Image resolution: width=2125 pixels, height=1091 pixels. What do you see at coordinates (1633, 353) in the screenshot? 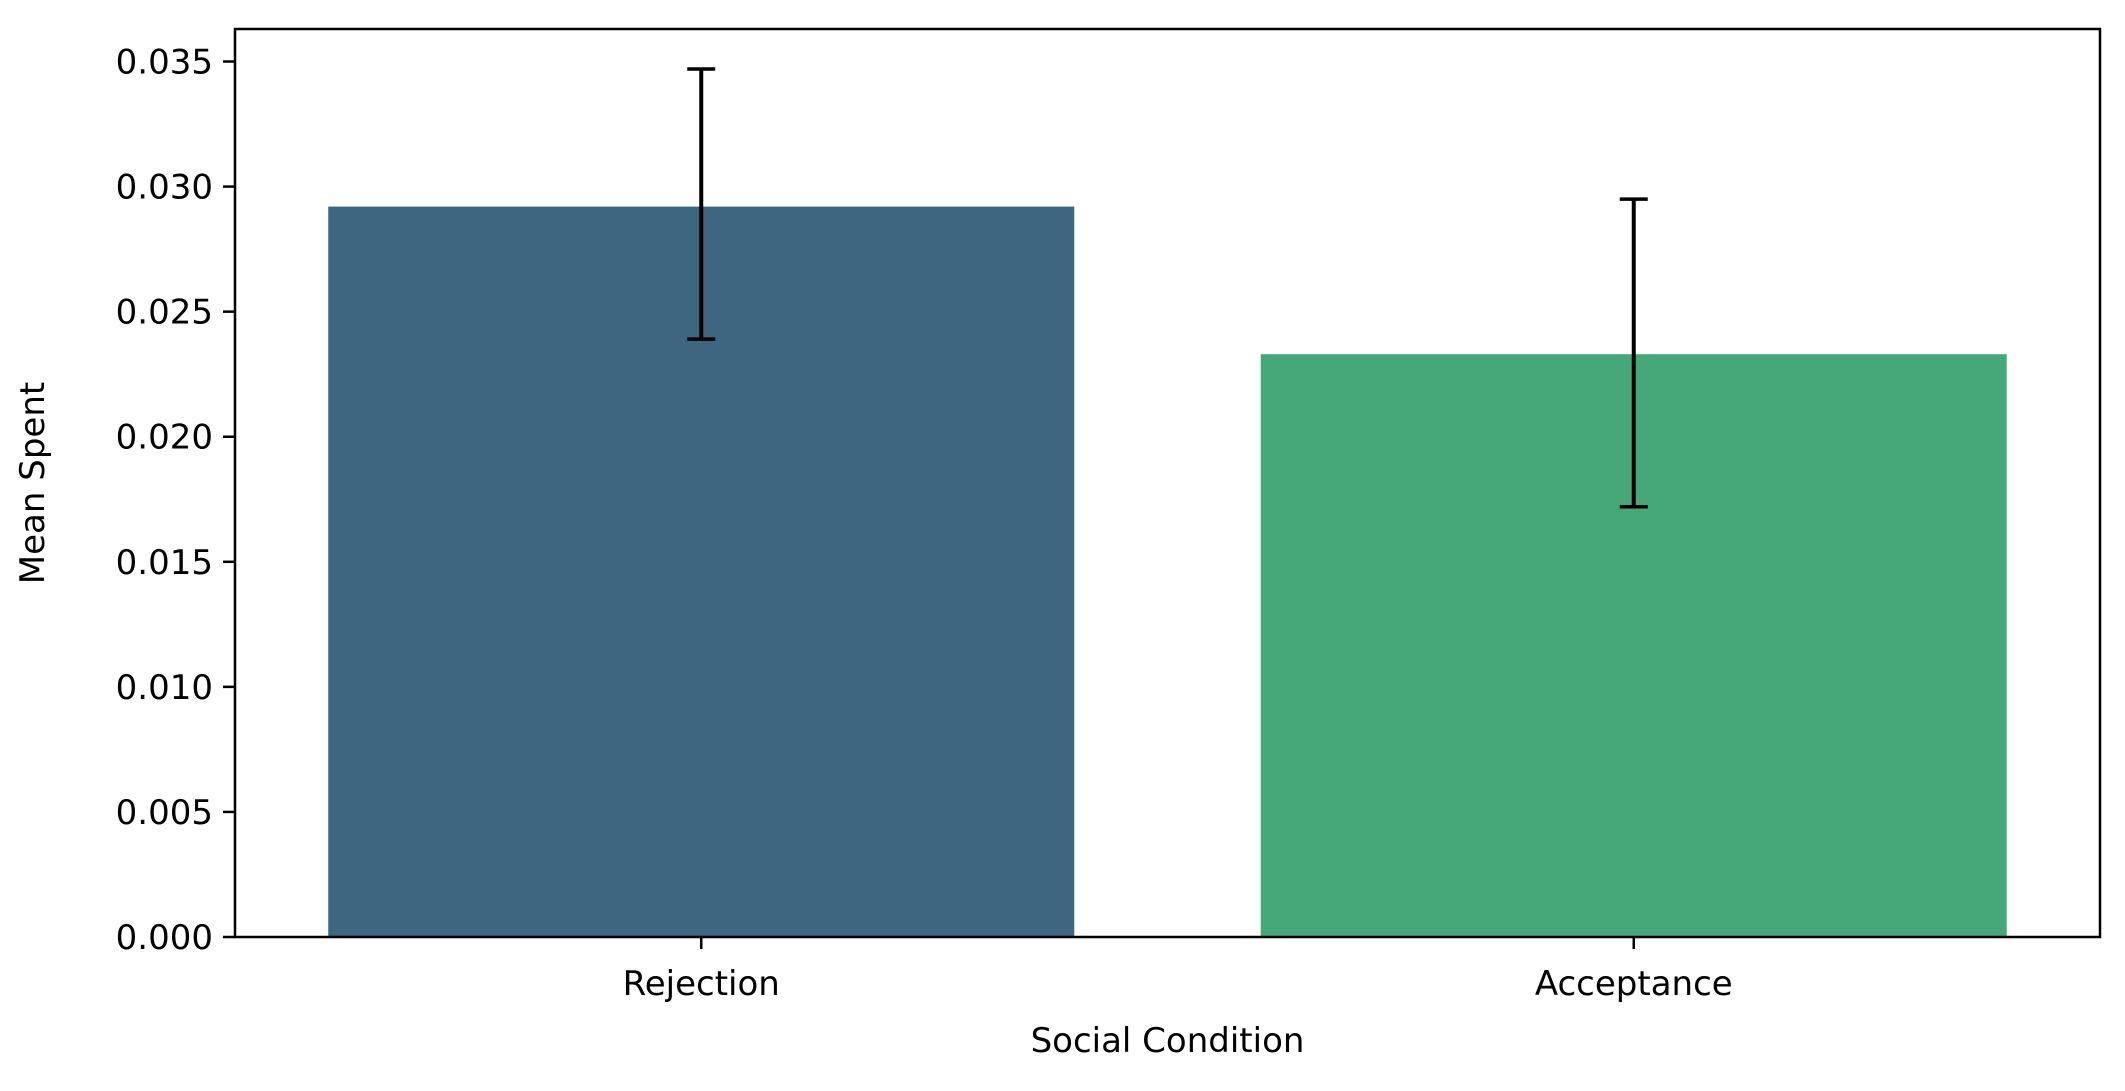
I see `errorbar-acceptance` at bounding box center [1633, 353].